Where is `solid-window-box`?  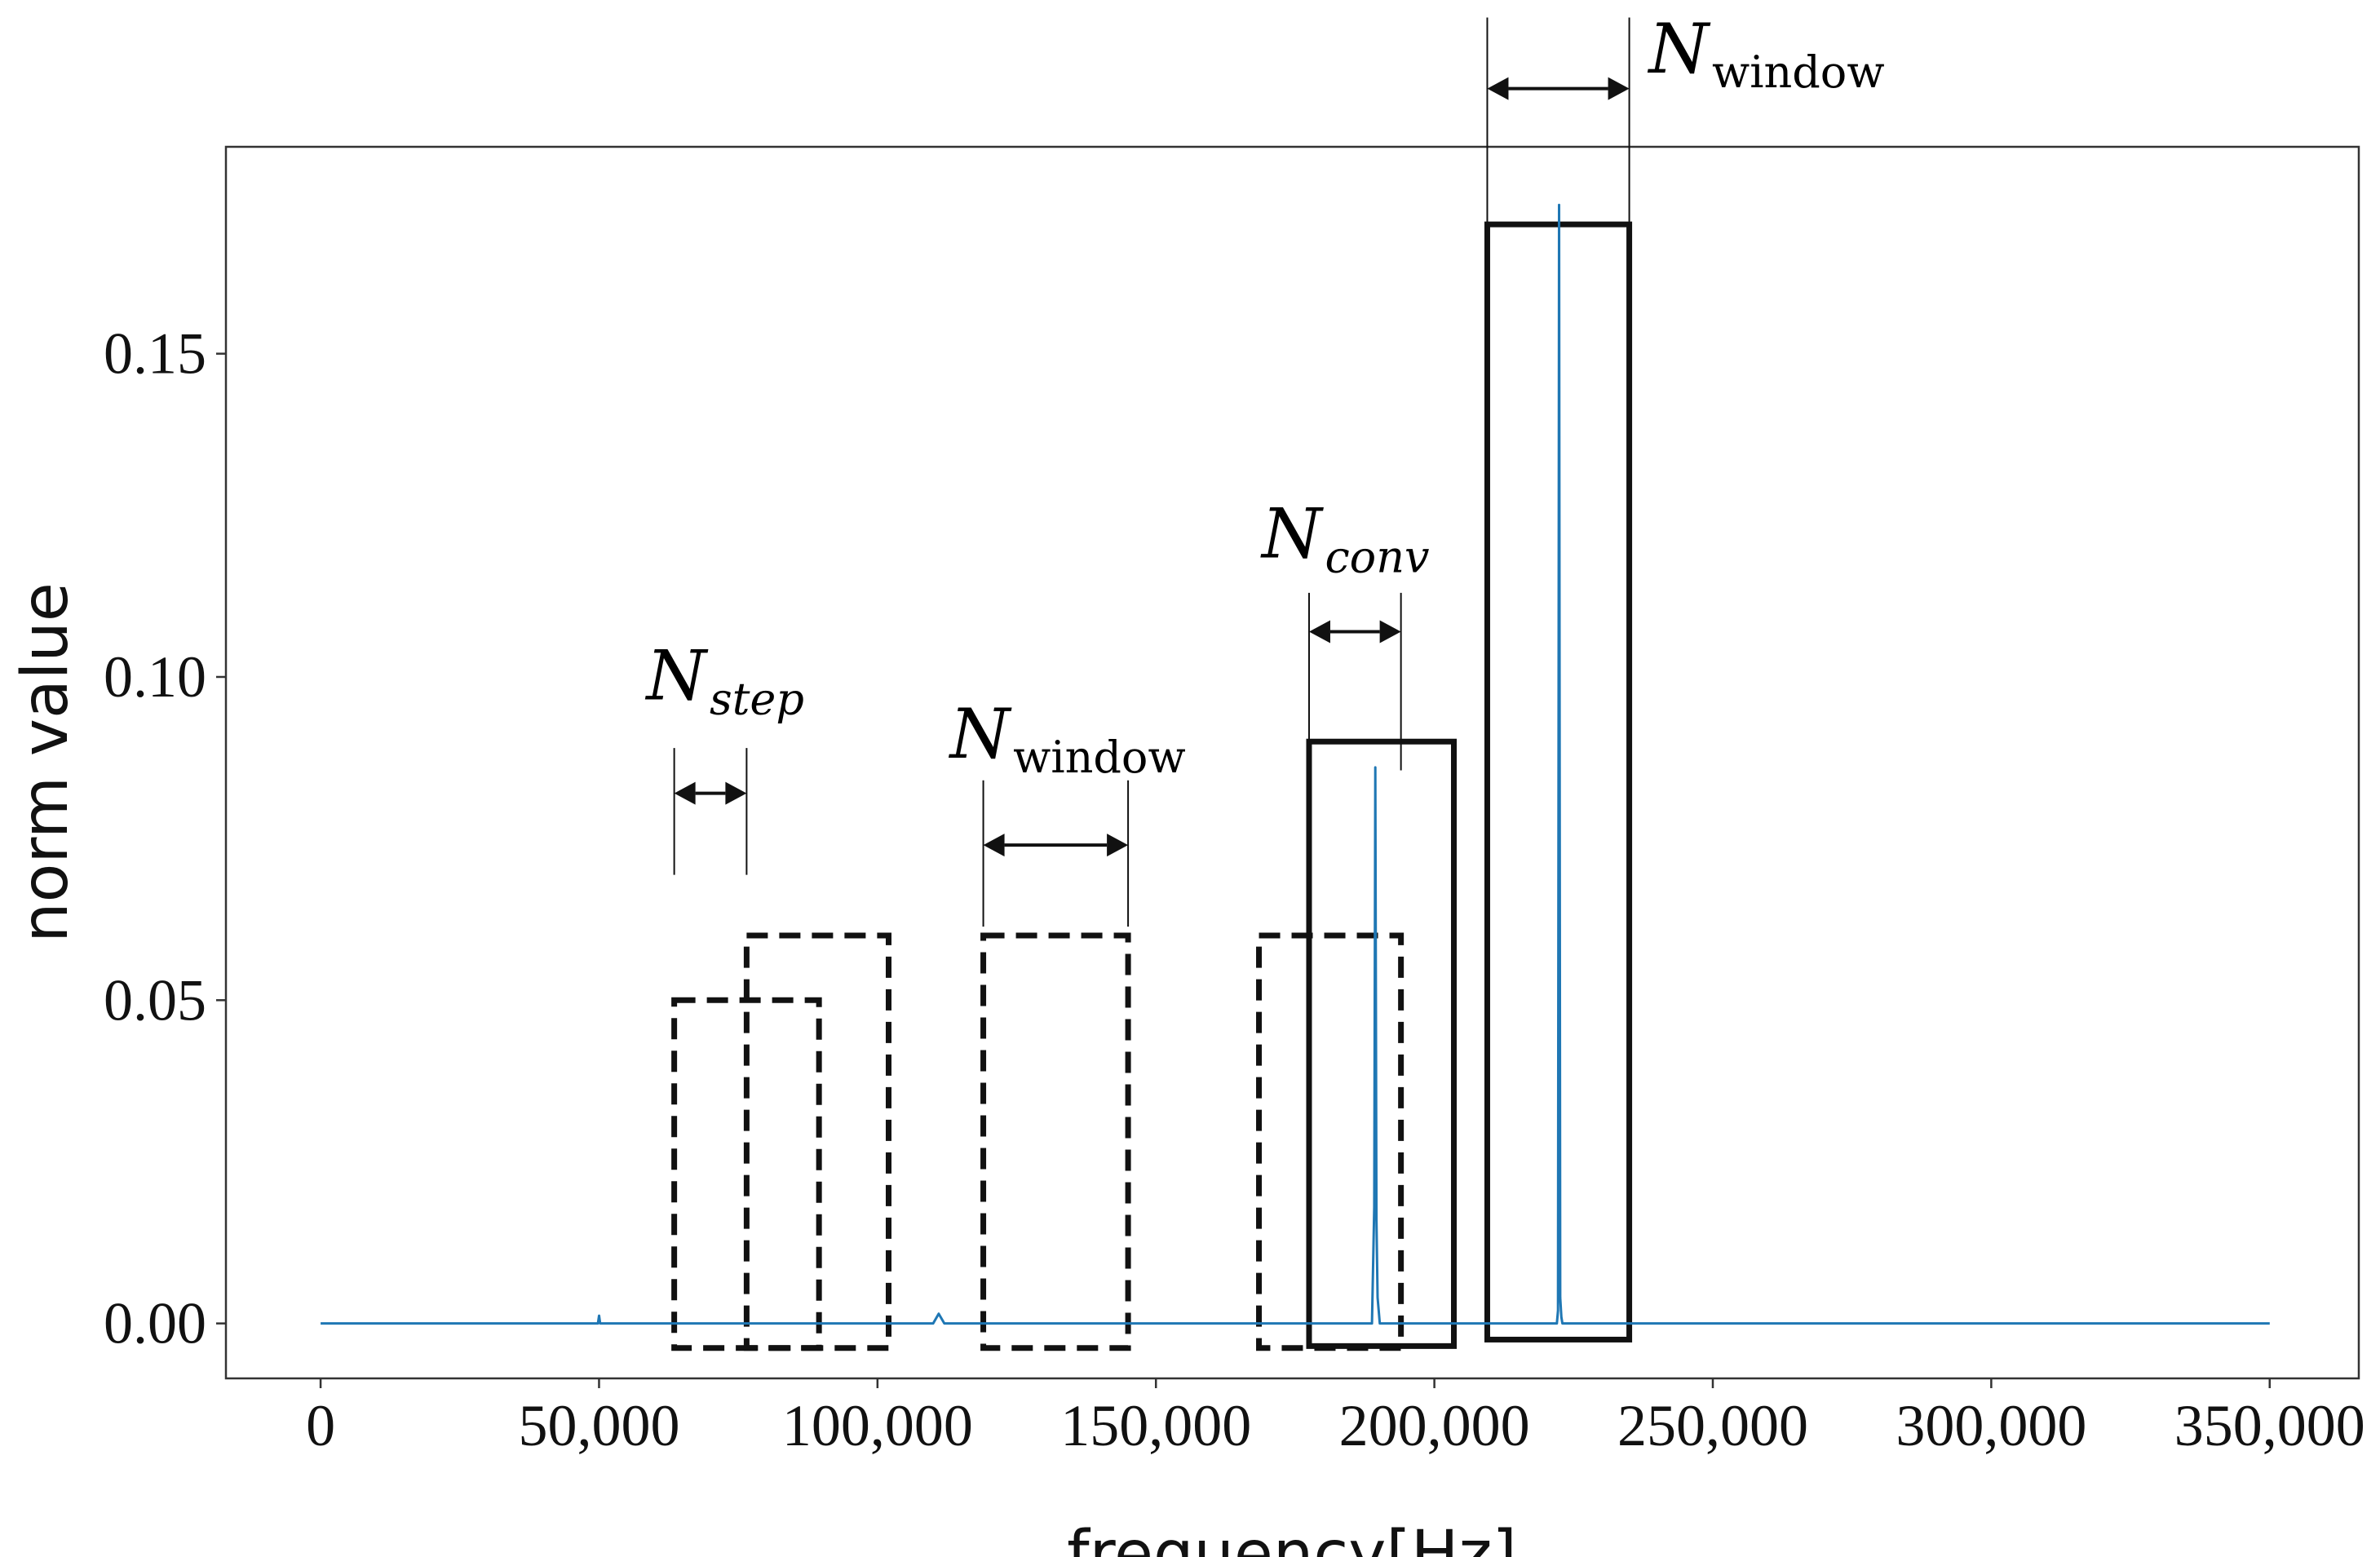
solid-window-box is located at coordinates (1382, 1043).